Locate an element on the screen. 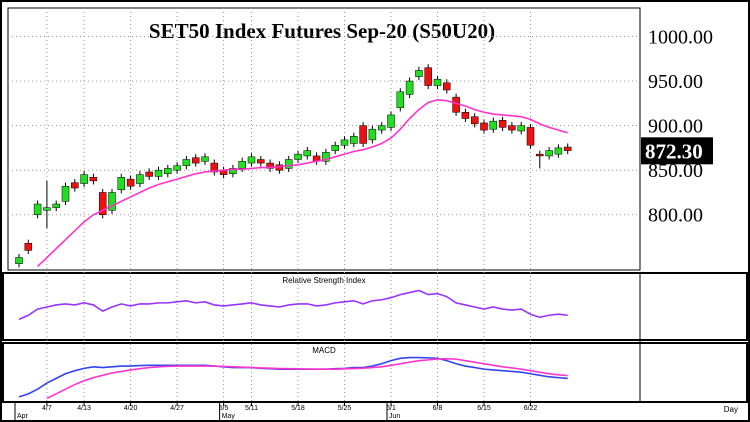 This screenshot has width=750, height=422. x-tick-label: 6/8 is located at coordinates (438, 408).